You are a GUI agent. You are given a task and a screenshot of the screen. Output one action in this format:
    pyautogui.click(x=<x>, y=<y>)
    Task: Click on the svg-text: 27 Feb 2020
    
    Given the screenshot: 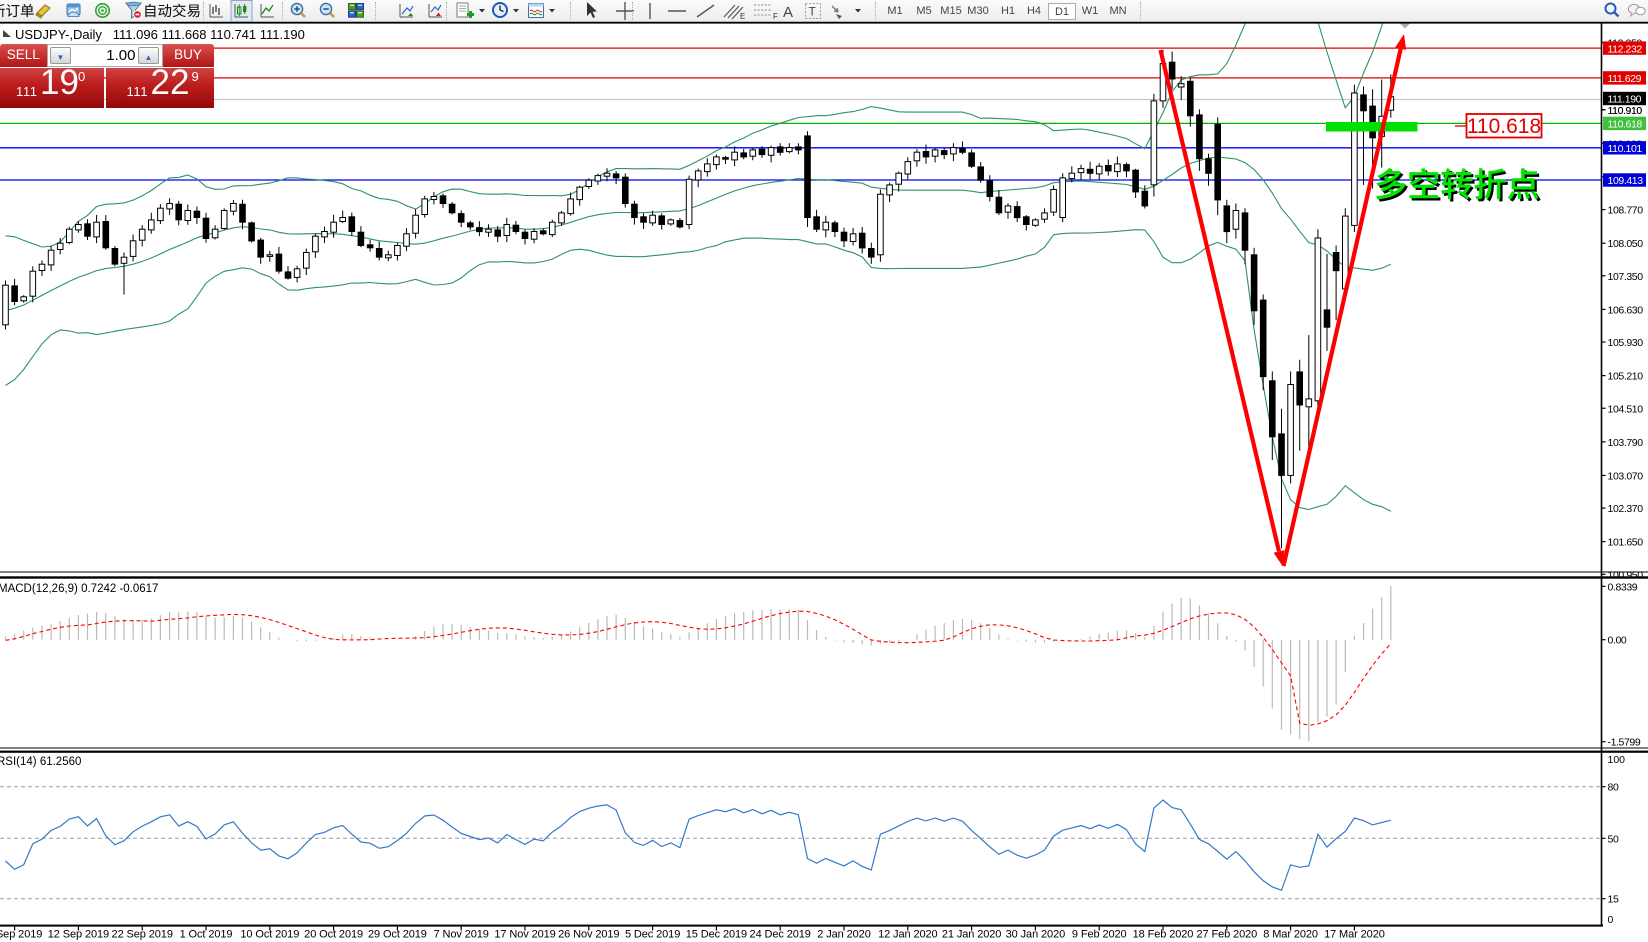 What is the action you would take?
    pyautogui.click(x=1226, y=935)
    